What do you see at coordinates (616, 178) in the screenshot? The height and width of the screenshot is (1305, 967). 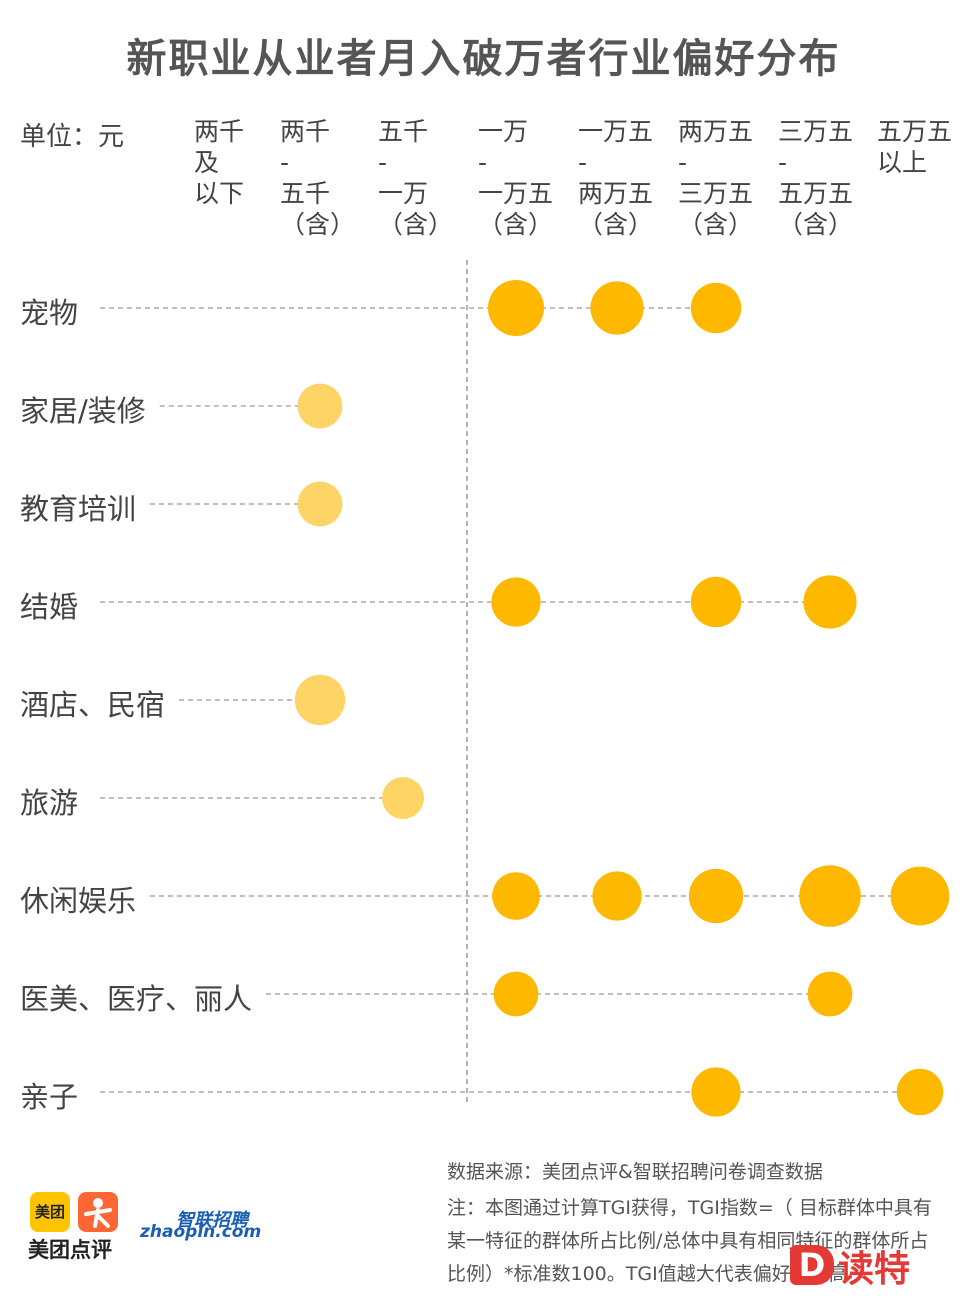 I see `column-header-4: 一万五 - 两万五 （含）` at bounding box center [616, 178].